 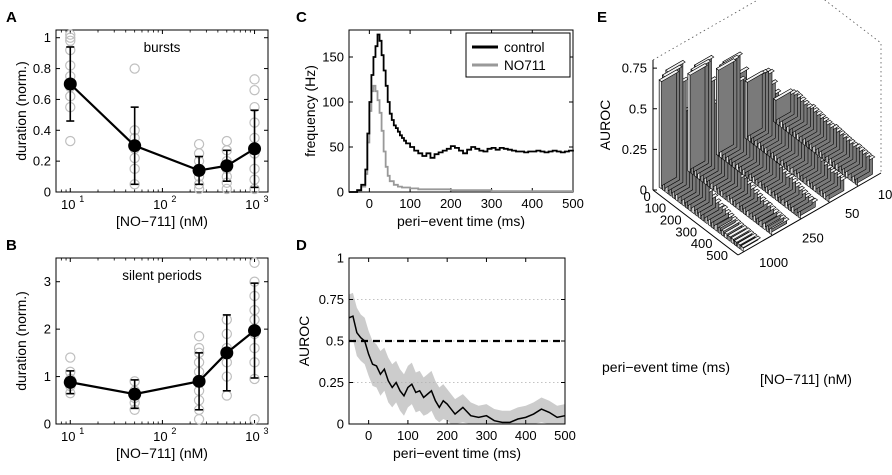 I want to click on y-tick-label: 0.25, so click(x=331, y=382).